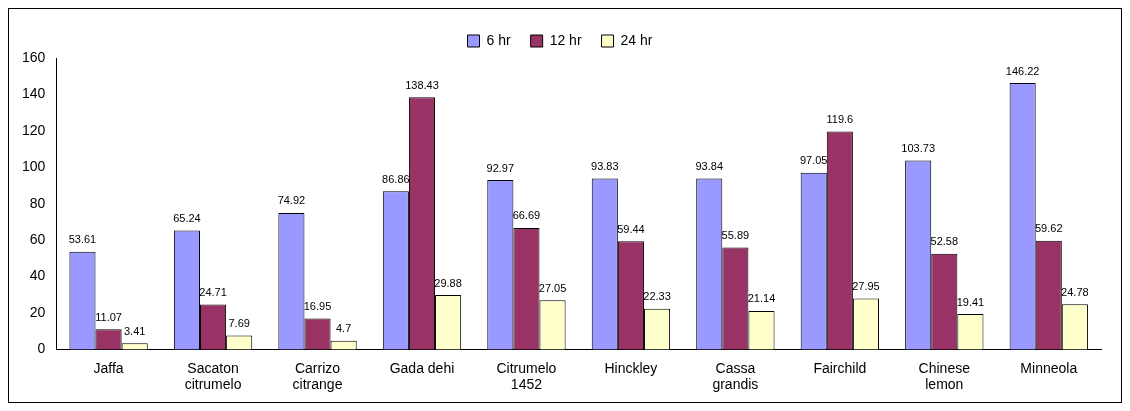  I want to click on data-label: 65.24, so click(187, 218).